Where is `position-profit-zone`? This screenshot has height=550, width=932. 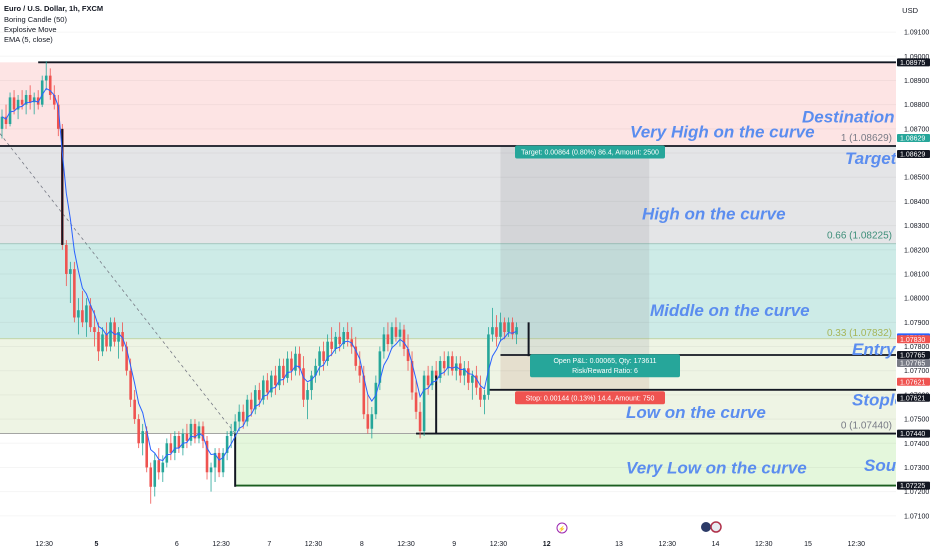 position-profit-zone is located at coordinates (575, 250).